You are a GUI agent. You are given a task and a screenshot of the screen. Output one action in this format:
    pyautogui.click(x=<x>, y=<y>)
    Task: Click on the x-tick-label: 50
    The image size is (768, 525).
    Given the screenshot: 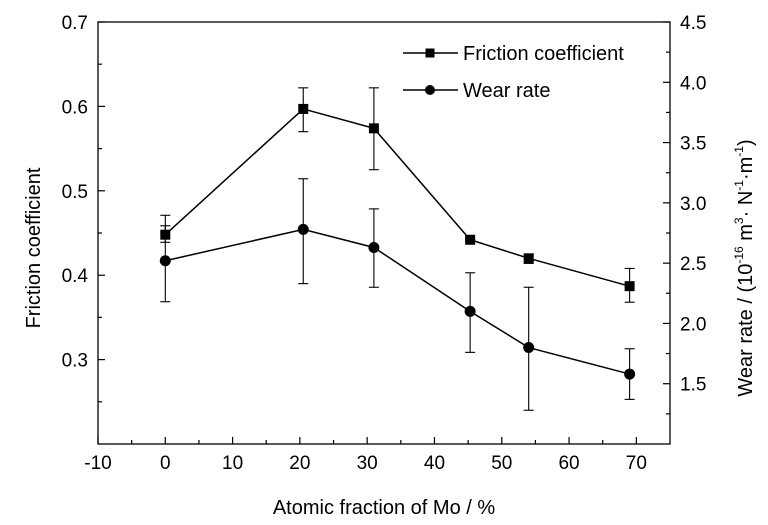 What is the action you would take?
    pyautogui.click(x=501, y=463)
    